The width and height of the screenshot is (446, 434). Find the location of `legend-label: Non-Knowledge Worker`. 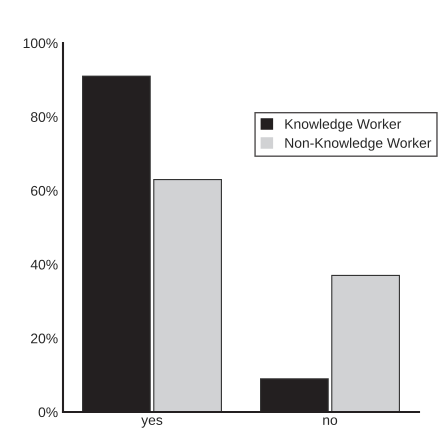

legend-label: Non-Knowledge Worker is located at coordinates (358, 144).